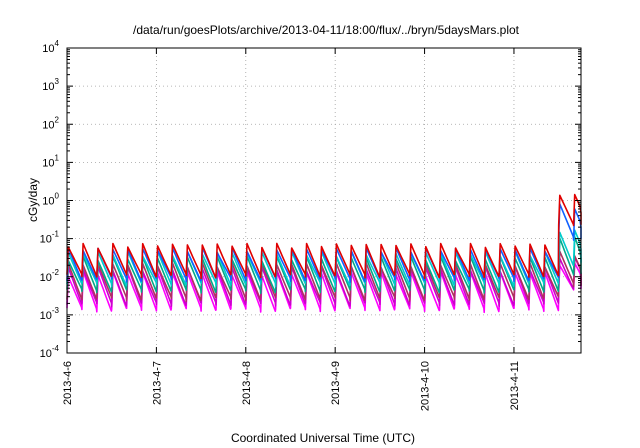  What do you see at coordinates (68, 383) in the screenshot?
I see `x-tick-label: 2013-4-6` at bounding box center [68, 383].